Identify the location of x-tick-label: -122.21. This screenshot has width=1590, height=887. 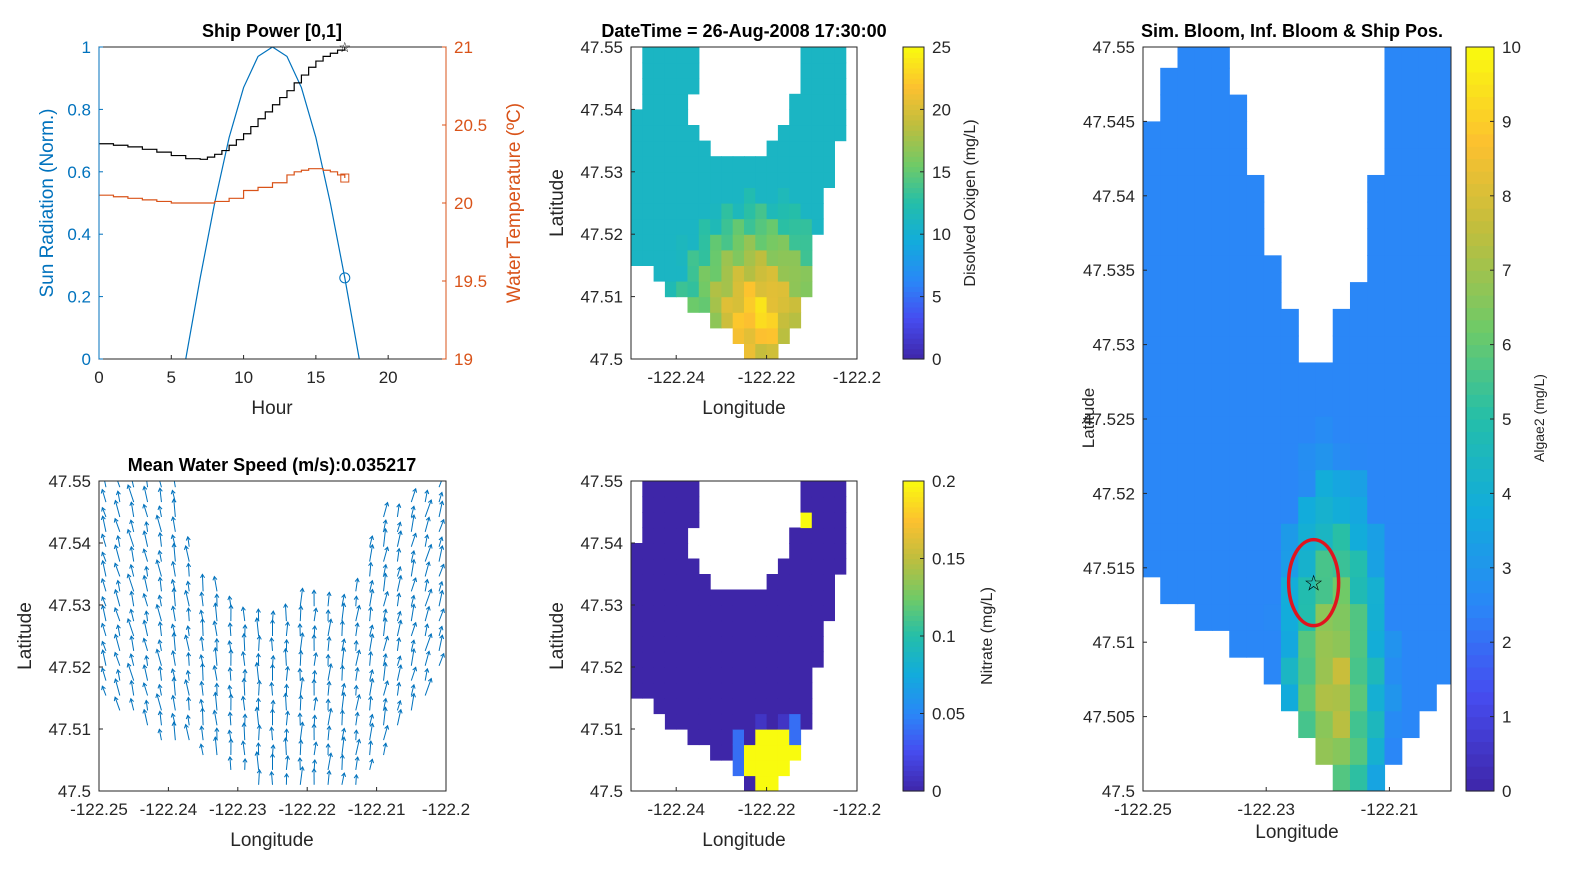
(377, 809).